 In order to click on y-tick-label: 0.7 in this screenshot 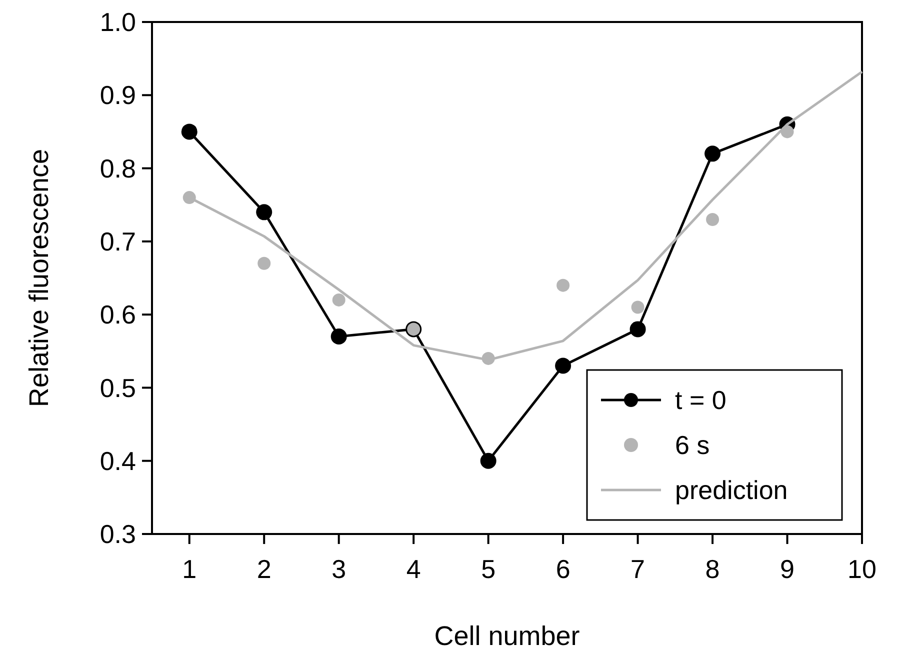, I will do `click(118, 241)`.